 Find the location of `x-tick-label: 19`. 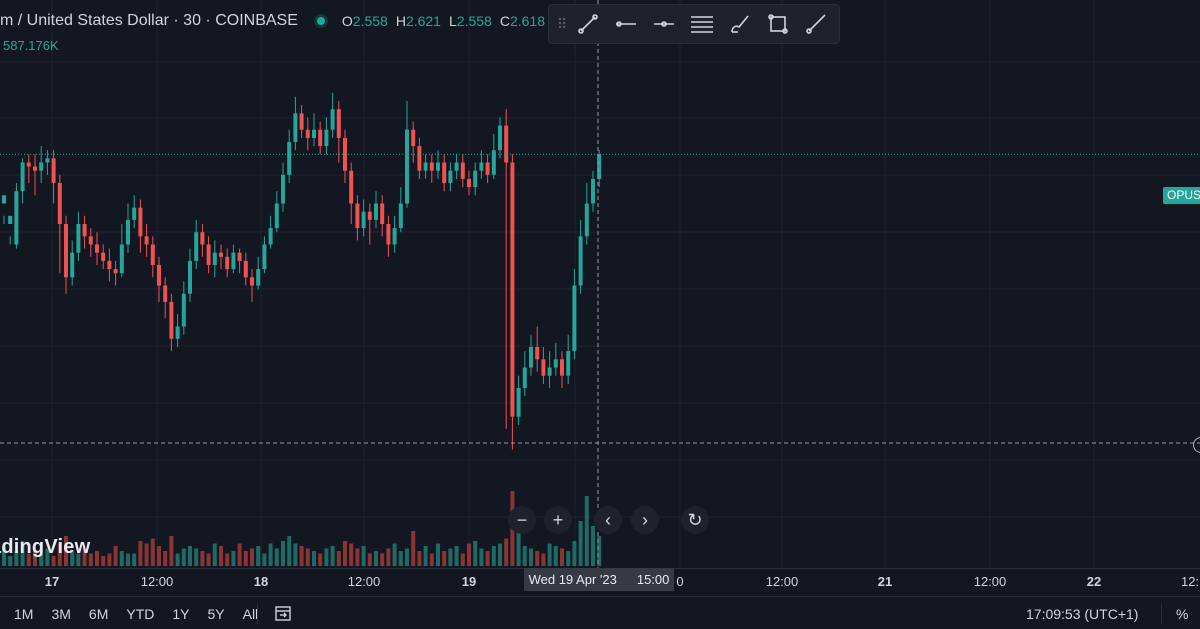

x-tick-label: 19 is located at coordinates (469, 581).